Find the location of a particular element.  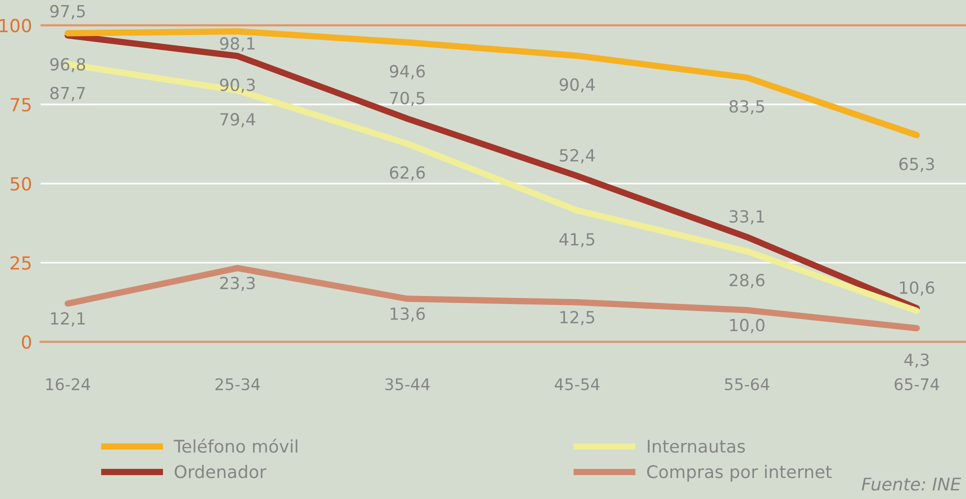

data-label: 97,5 is located at coordinates (67, 12).